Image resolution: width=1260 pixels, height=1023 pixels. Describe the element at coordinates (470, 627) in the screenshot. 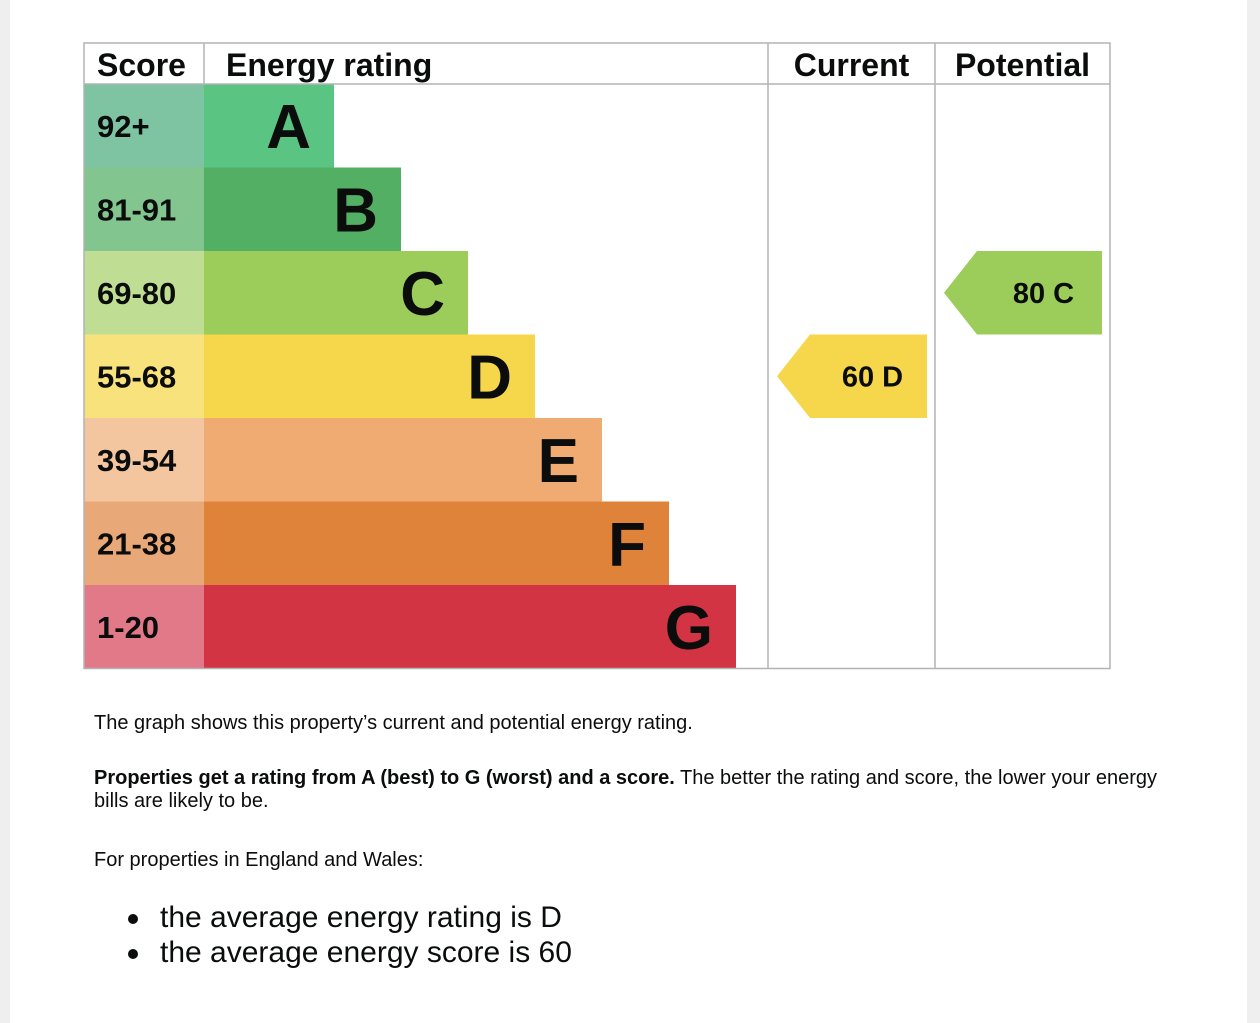

I see `rating-bar-g` at that location.